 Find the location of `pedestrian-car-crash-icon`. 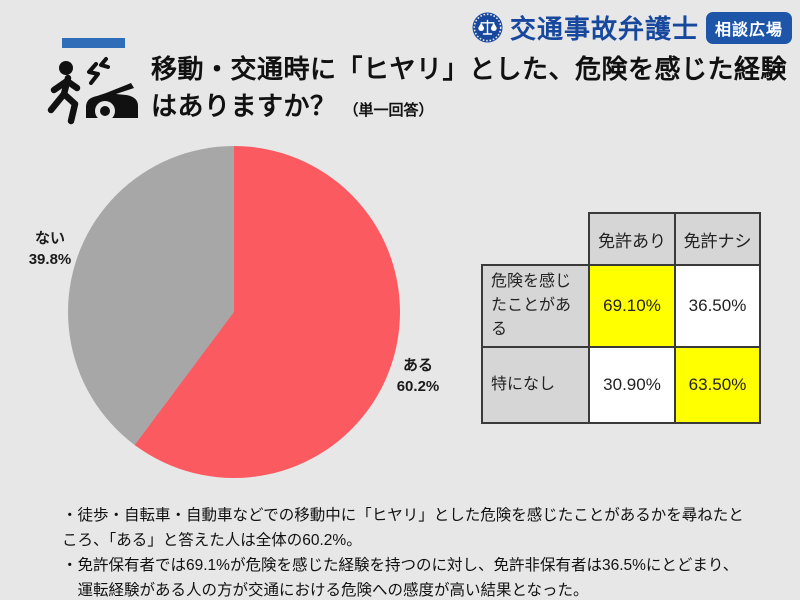

pedestrian-car-crash-icon is located at coordinates (93, 92).